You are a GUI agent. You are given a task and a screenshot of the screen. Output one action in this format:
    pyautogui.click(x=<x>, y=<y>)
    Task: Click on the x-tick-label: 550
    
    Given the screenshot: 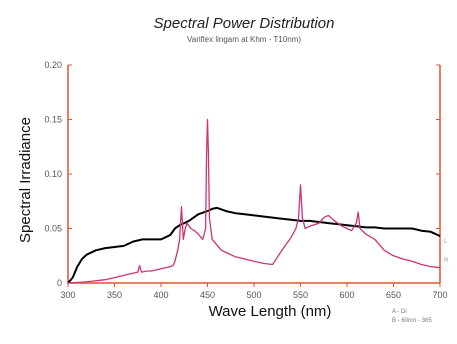 What is the action you would take?
    pyautogui.click(x=300, y=295)
    